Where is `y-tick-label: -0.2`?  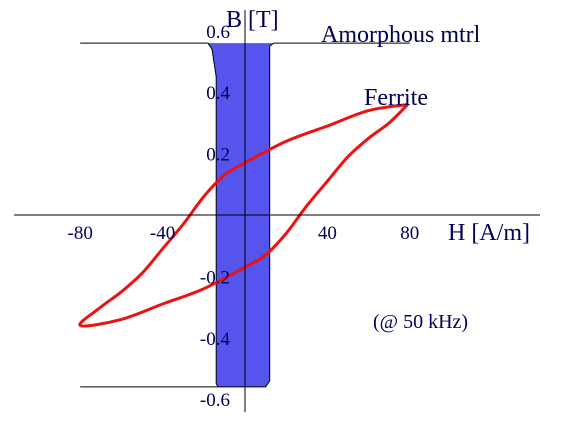
y-tick-label: -0.2 is located at coordinates (215, 277).